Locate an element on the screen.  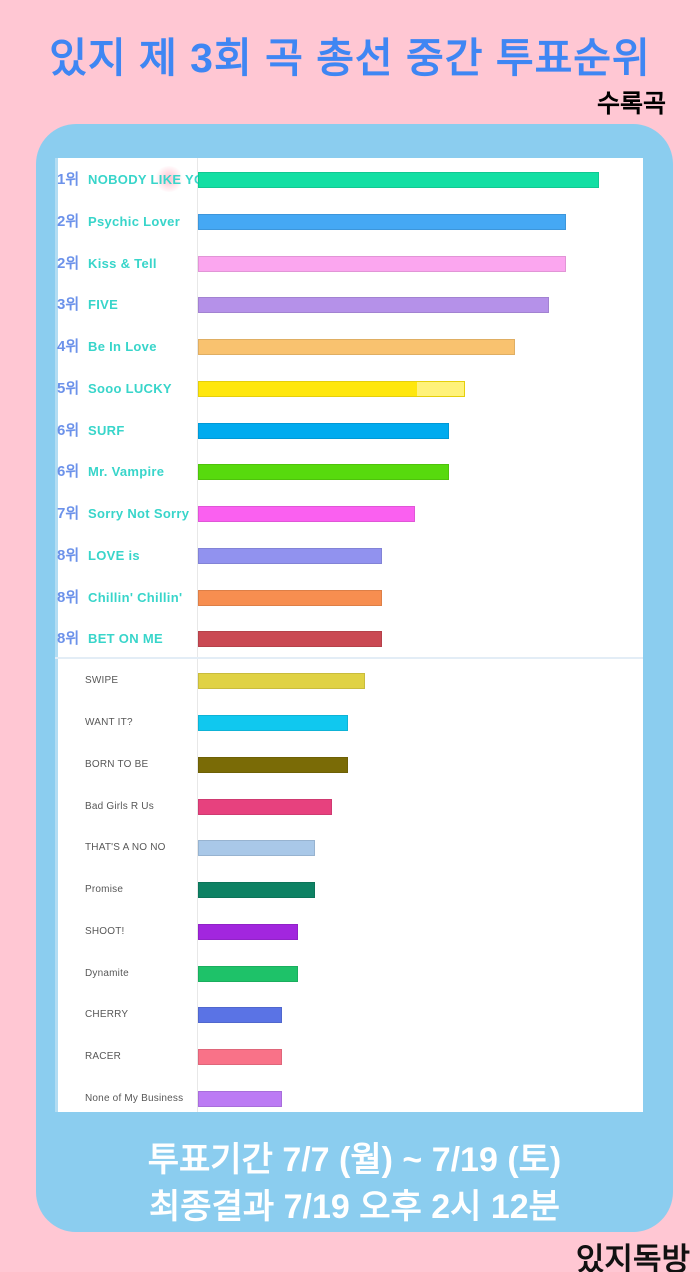
chart-row: 2위 Kiss & Tell is located at coordinates (349, 264).